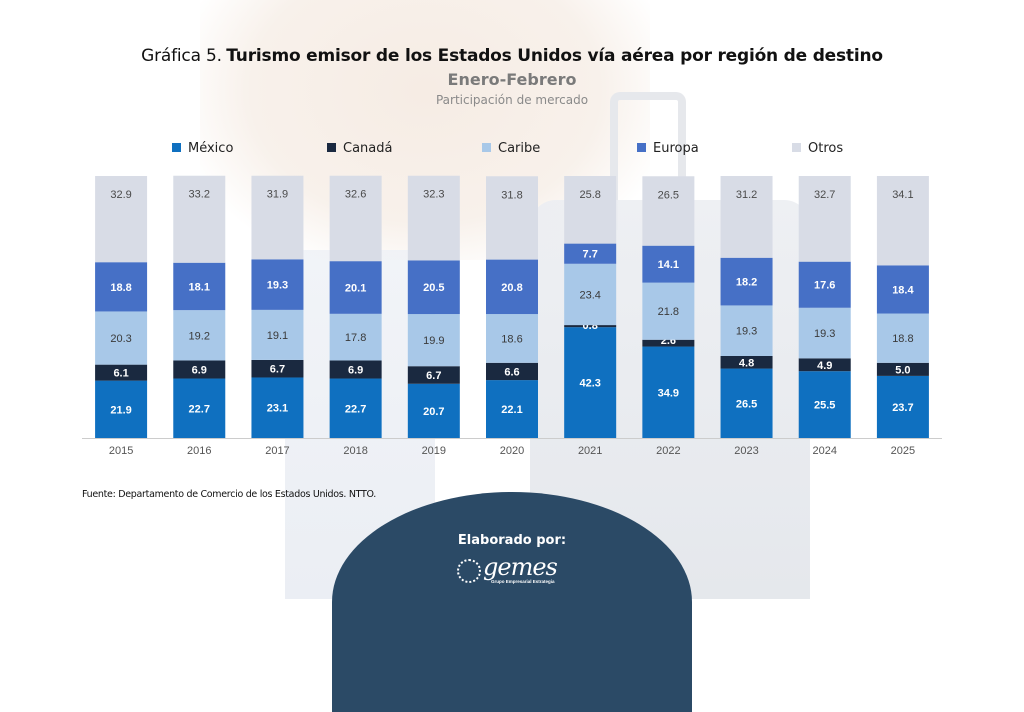 The image size is (1024, 712). I want to click on data-label-2019-3: 20.5, so click(433, 288).